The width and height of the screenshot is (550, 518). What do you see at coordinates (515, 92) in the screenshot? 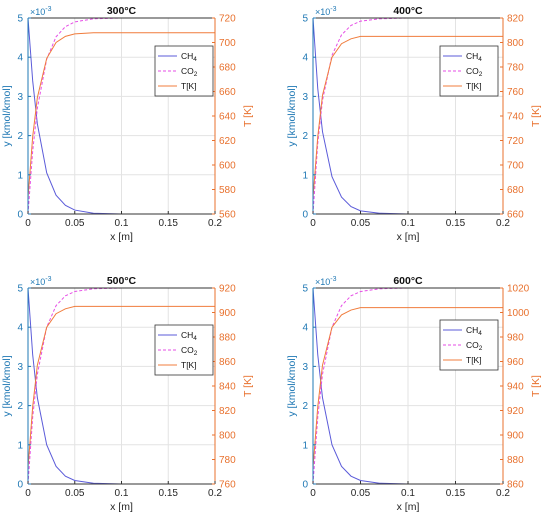
I see `right-y-tick-label: 760` at bounding box center [515, 92].